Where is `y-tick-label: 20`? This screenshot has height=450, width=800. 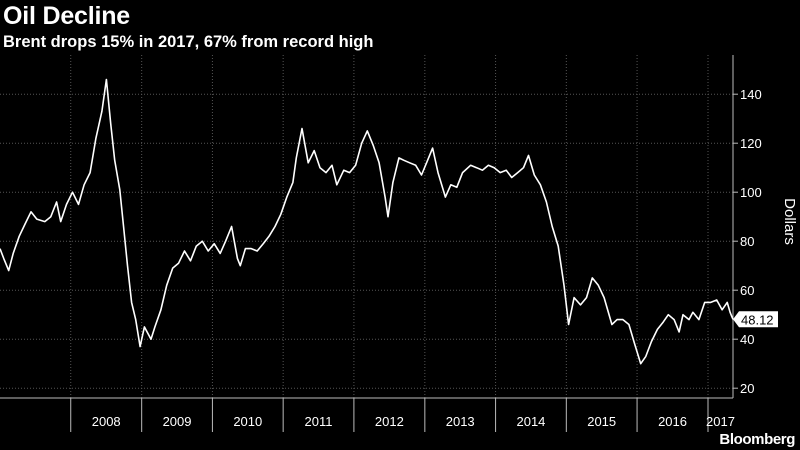 y-tick-label: 20 is located at coordinates (747, 388).